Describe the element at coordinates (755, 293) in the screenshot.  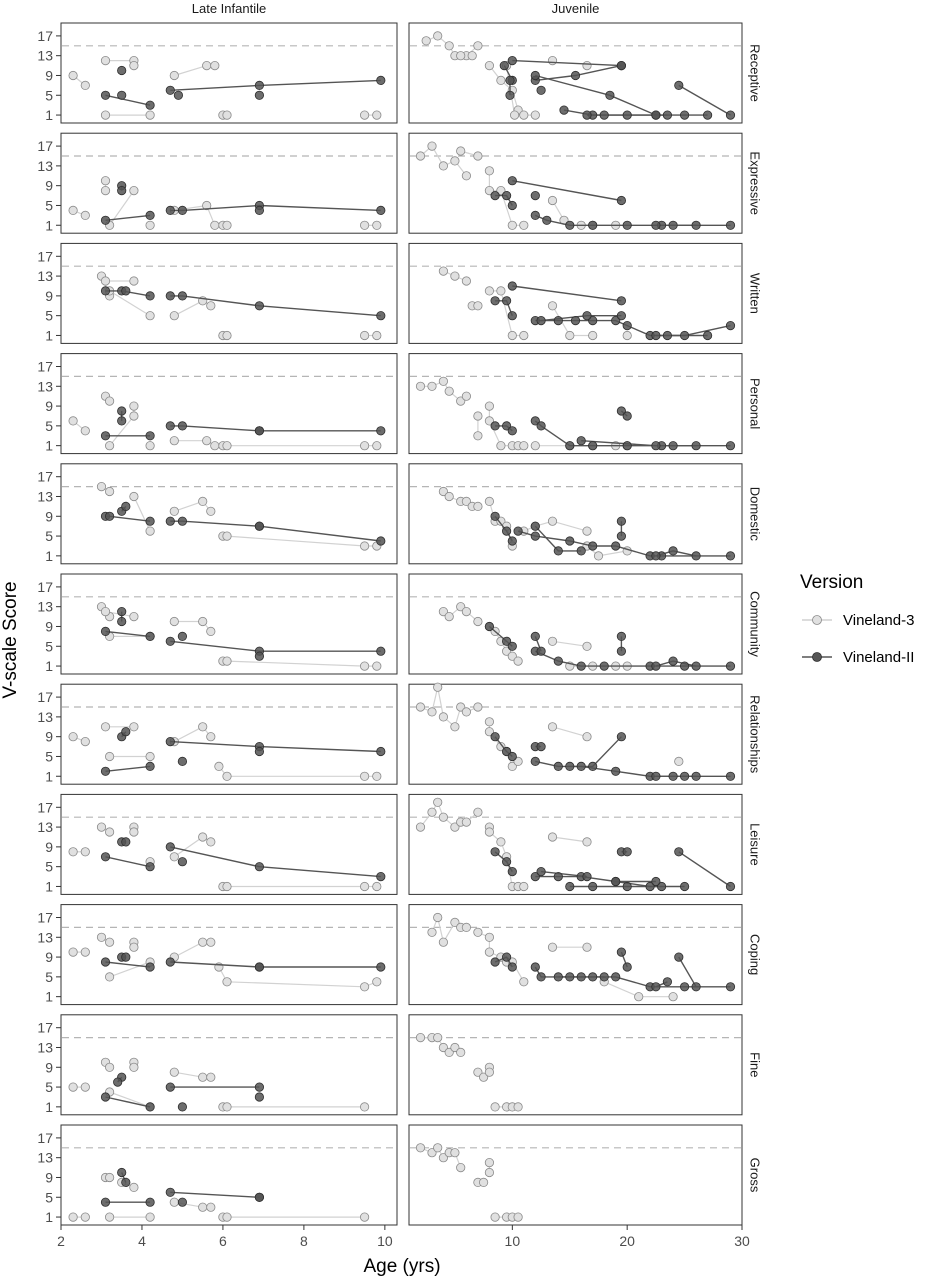
I see `row-strip-label: Written` at that location.